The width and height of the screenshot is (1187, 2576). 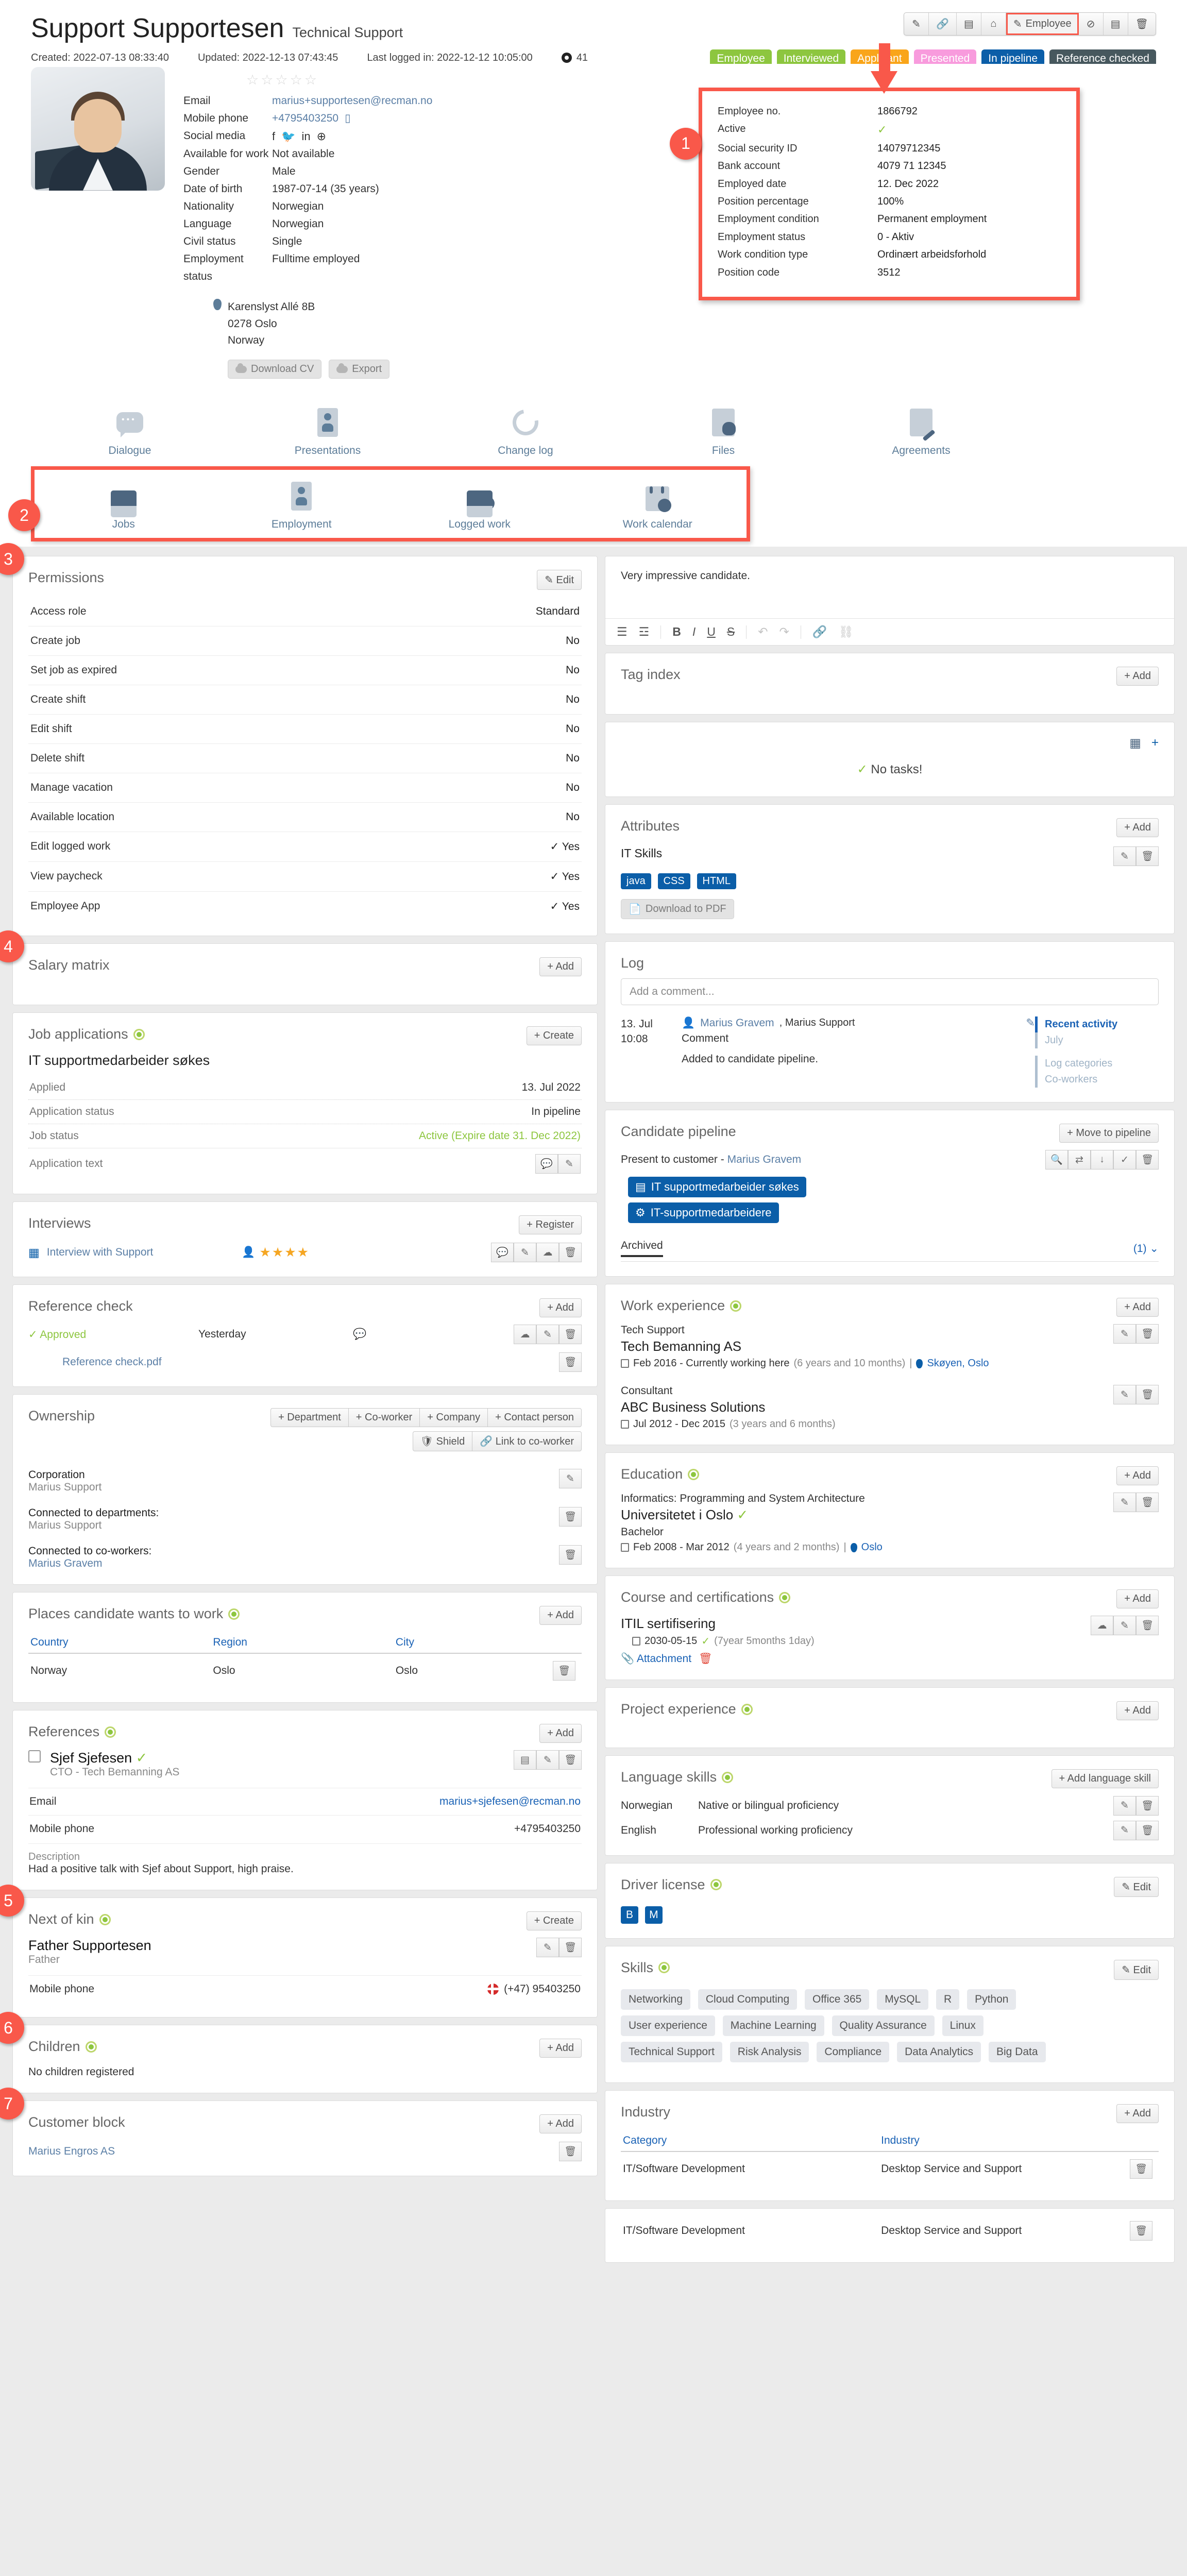 I want to click on unordered-list-icon: ☲, so click(x=644, y=632).